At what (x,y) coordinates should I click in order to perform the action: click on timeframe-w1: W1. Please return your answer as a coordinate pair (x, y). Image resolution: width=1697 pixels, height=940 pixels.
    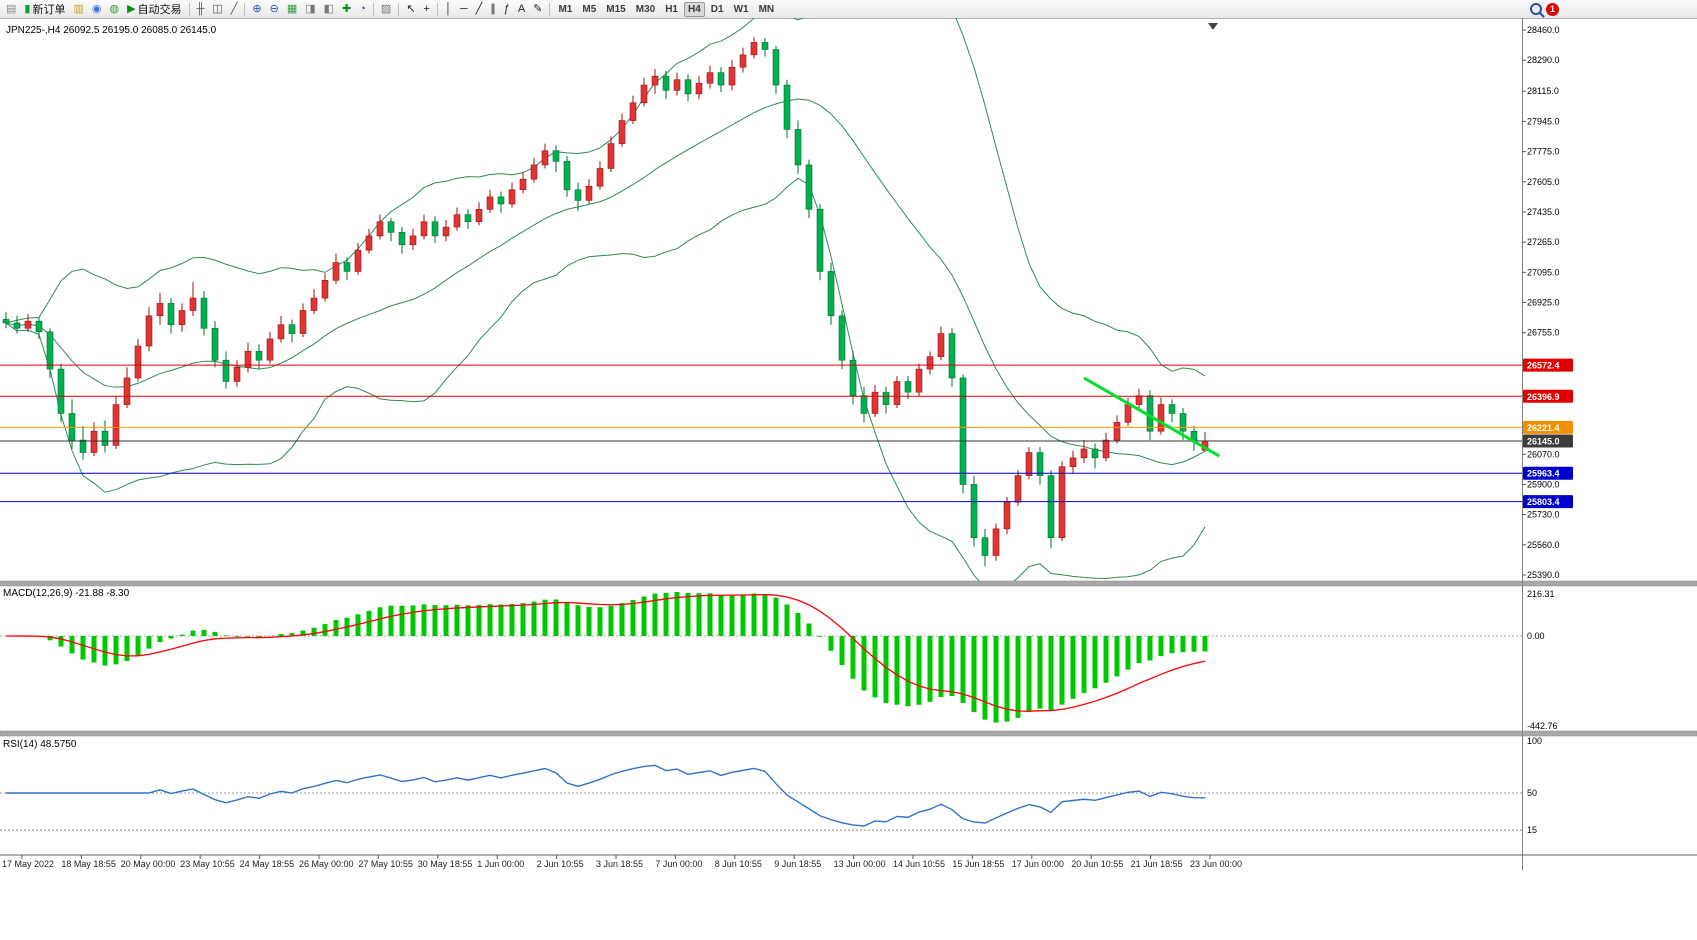
    Looking at the image, I should click on (741, 9).